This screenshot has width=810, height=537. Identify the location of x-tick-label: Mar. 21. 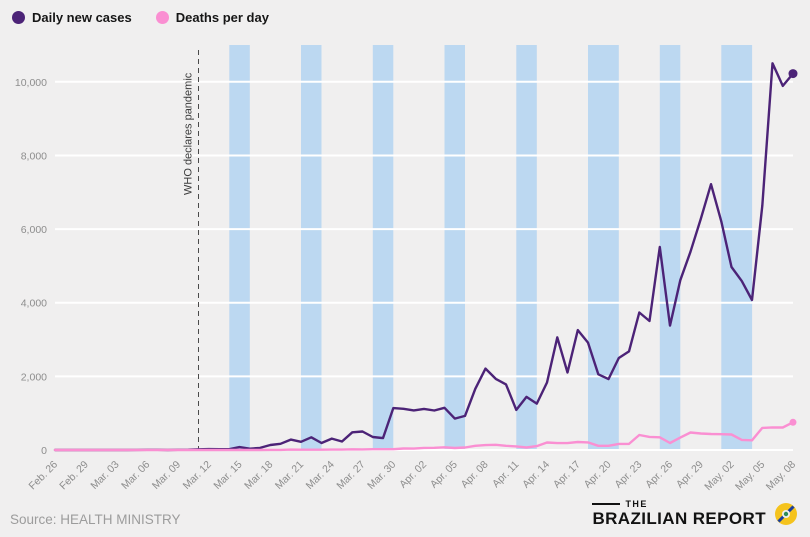
(289, 475).